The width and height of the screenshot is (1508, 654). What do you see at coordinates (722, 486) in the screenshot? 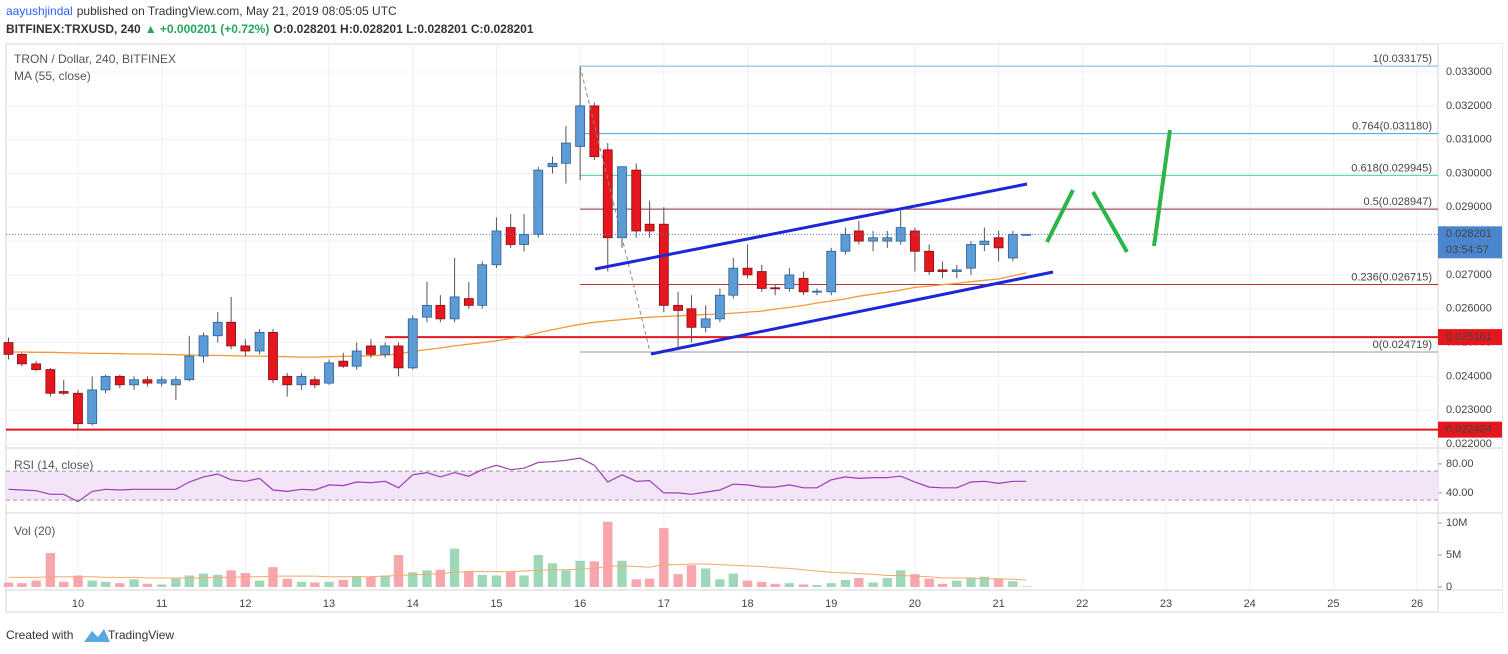
I see `rsi-band` at bounding box center [722, 486].